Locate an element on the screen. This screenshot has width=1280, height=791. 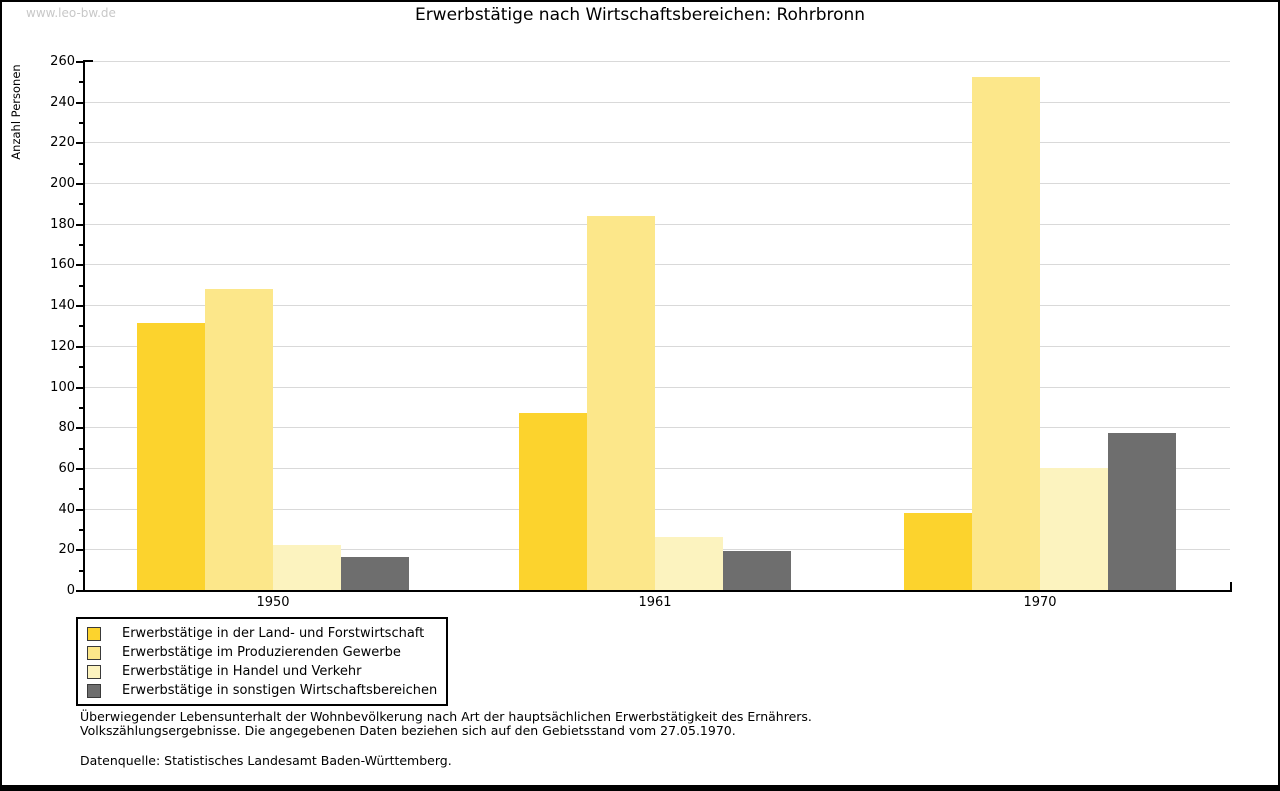
y-axis-tick-label: 180 is located at coordinates (62, 224).